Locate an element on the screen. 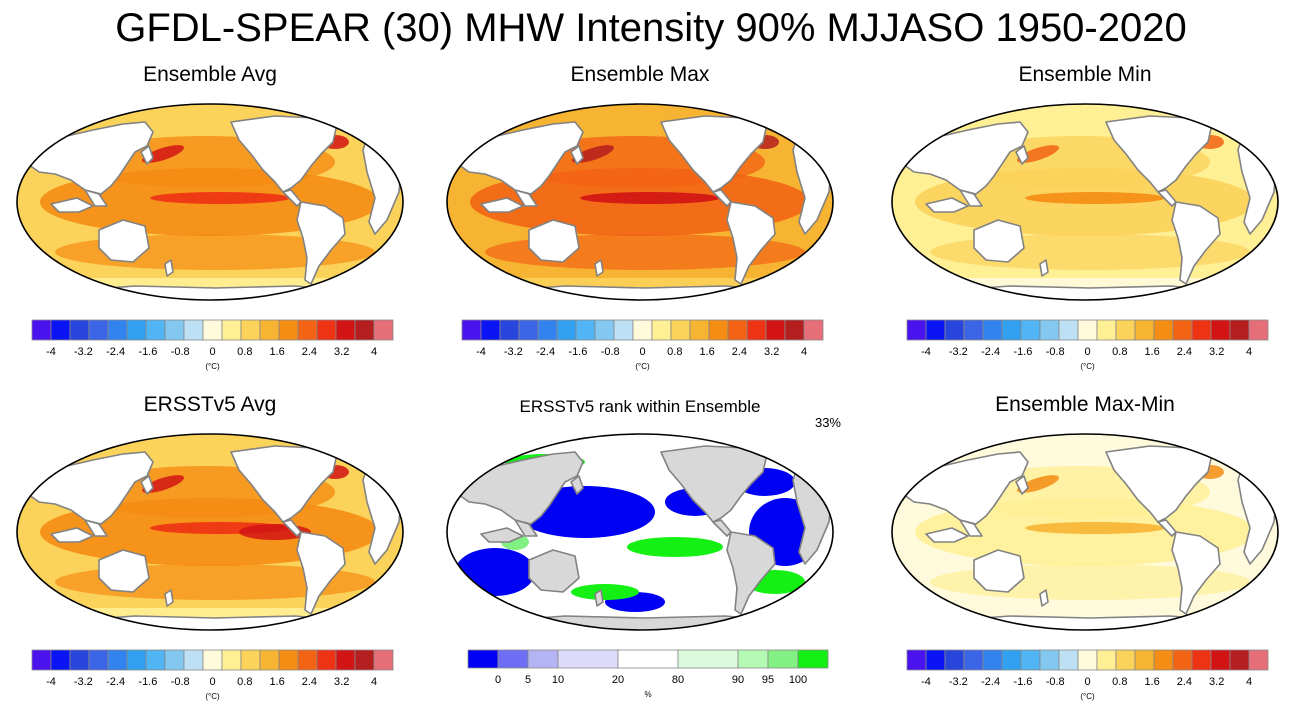  colorbar-tick-label: -4 is located at coordinates (51, 682).